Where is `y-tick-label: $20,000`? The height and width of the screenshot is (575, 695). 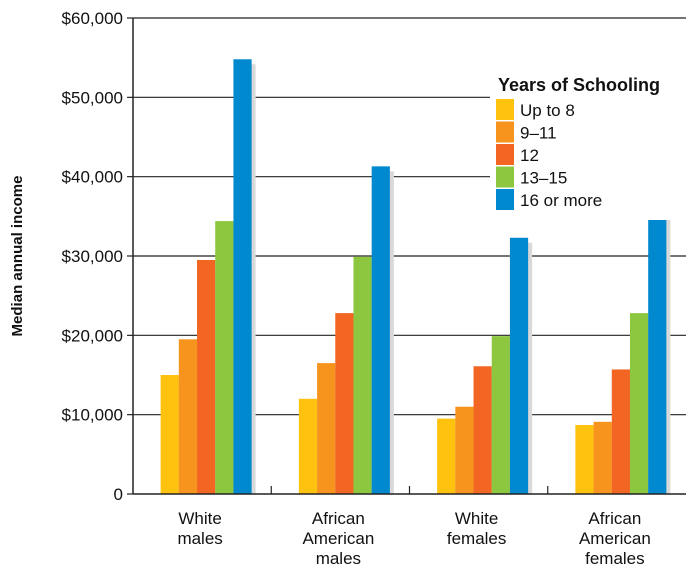
y-tick-label: $20,000 is located at coordinates (92, 335).